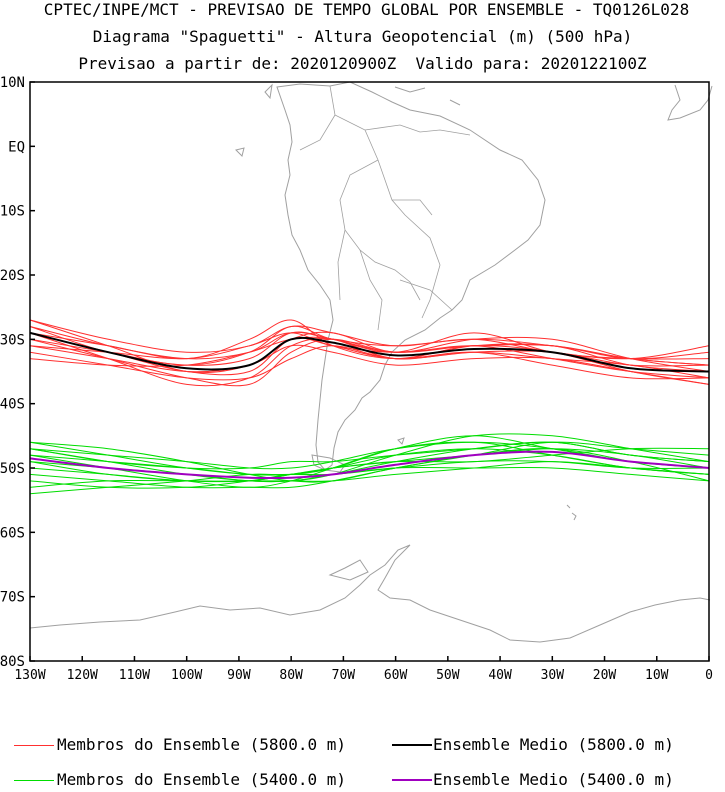 The width and height of the screenshot is (725, 792). Describe the element at coordinates (553, 779) in the screenshot. I see `legend-label-mean-5400: Ensemble Medio (5400.0 m)` at that location.